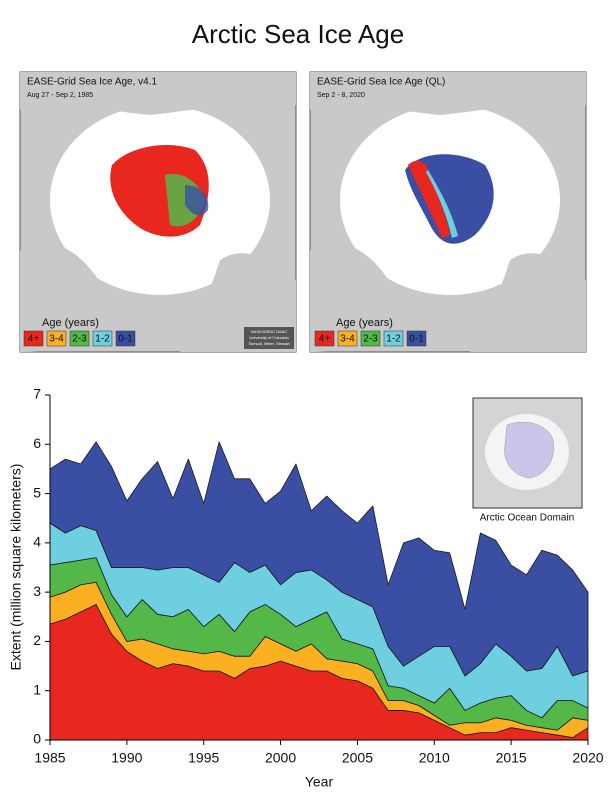 The image size is (612, 800). I want to click on inset-domain, so click(529, 450).